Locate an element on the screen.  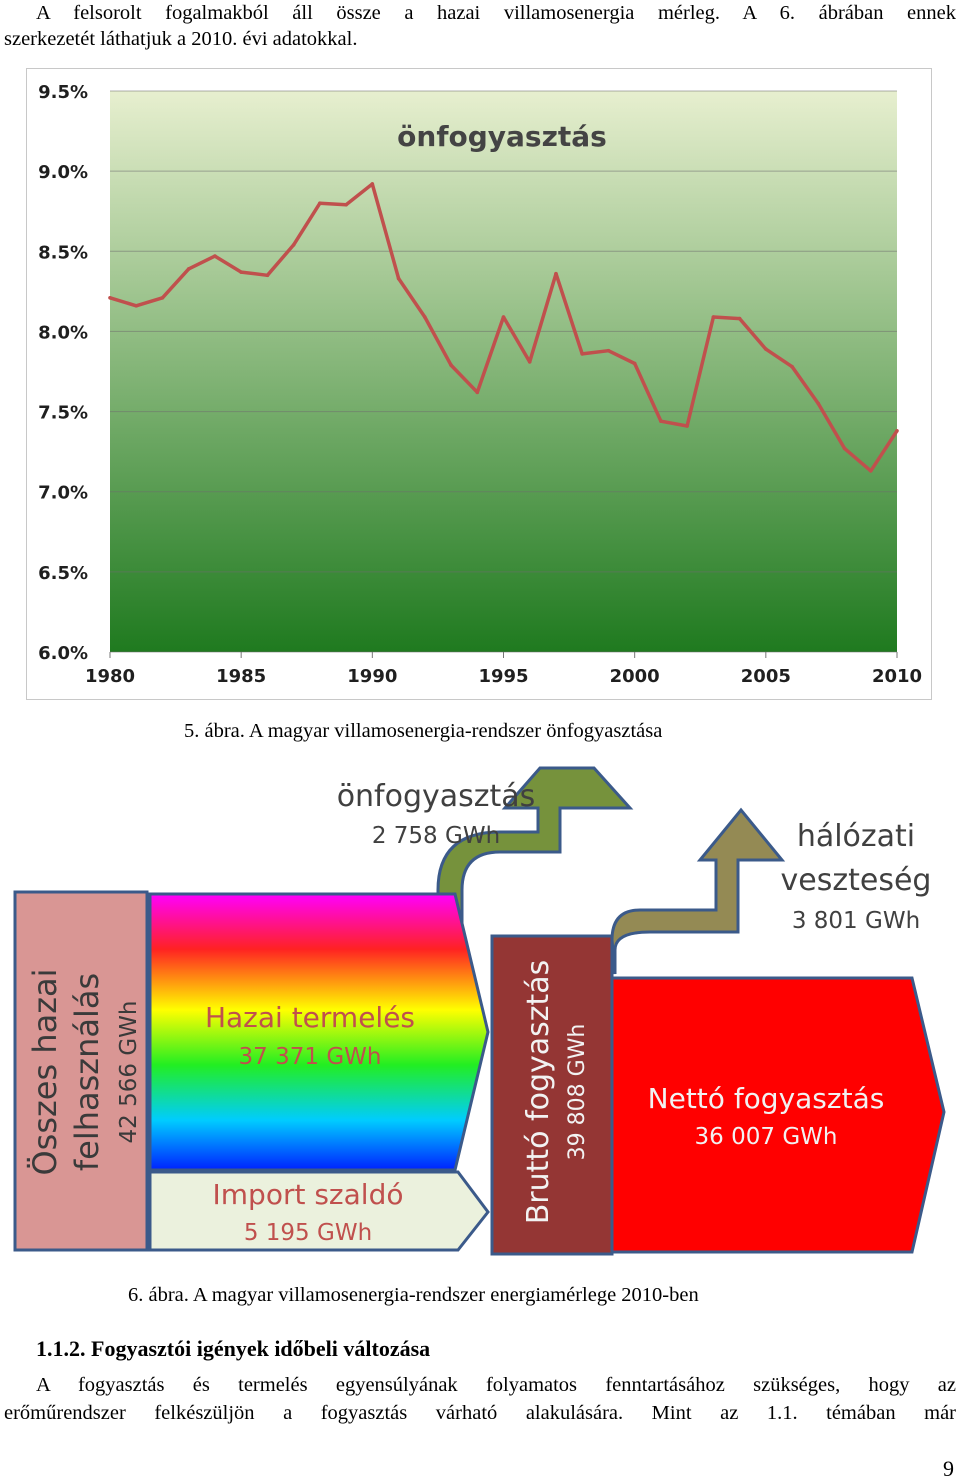
total-domestic-label-1: Összes hazai is located at coordinates (45, 1071).